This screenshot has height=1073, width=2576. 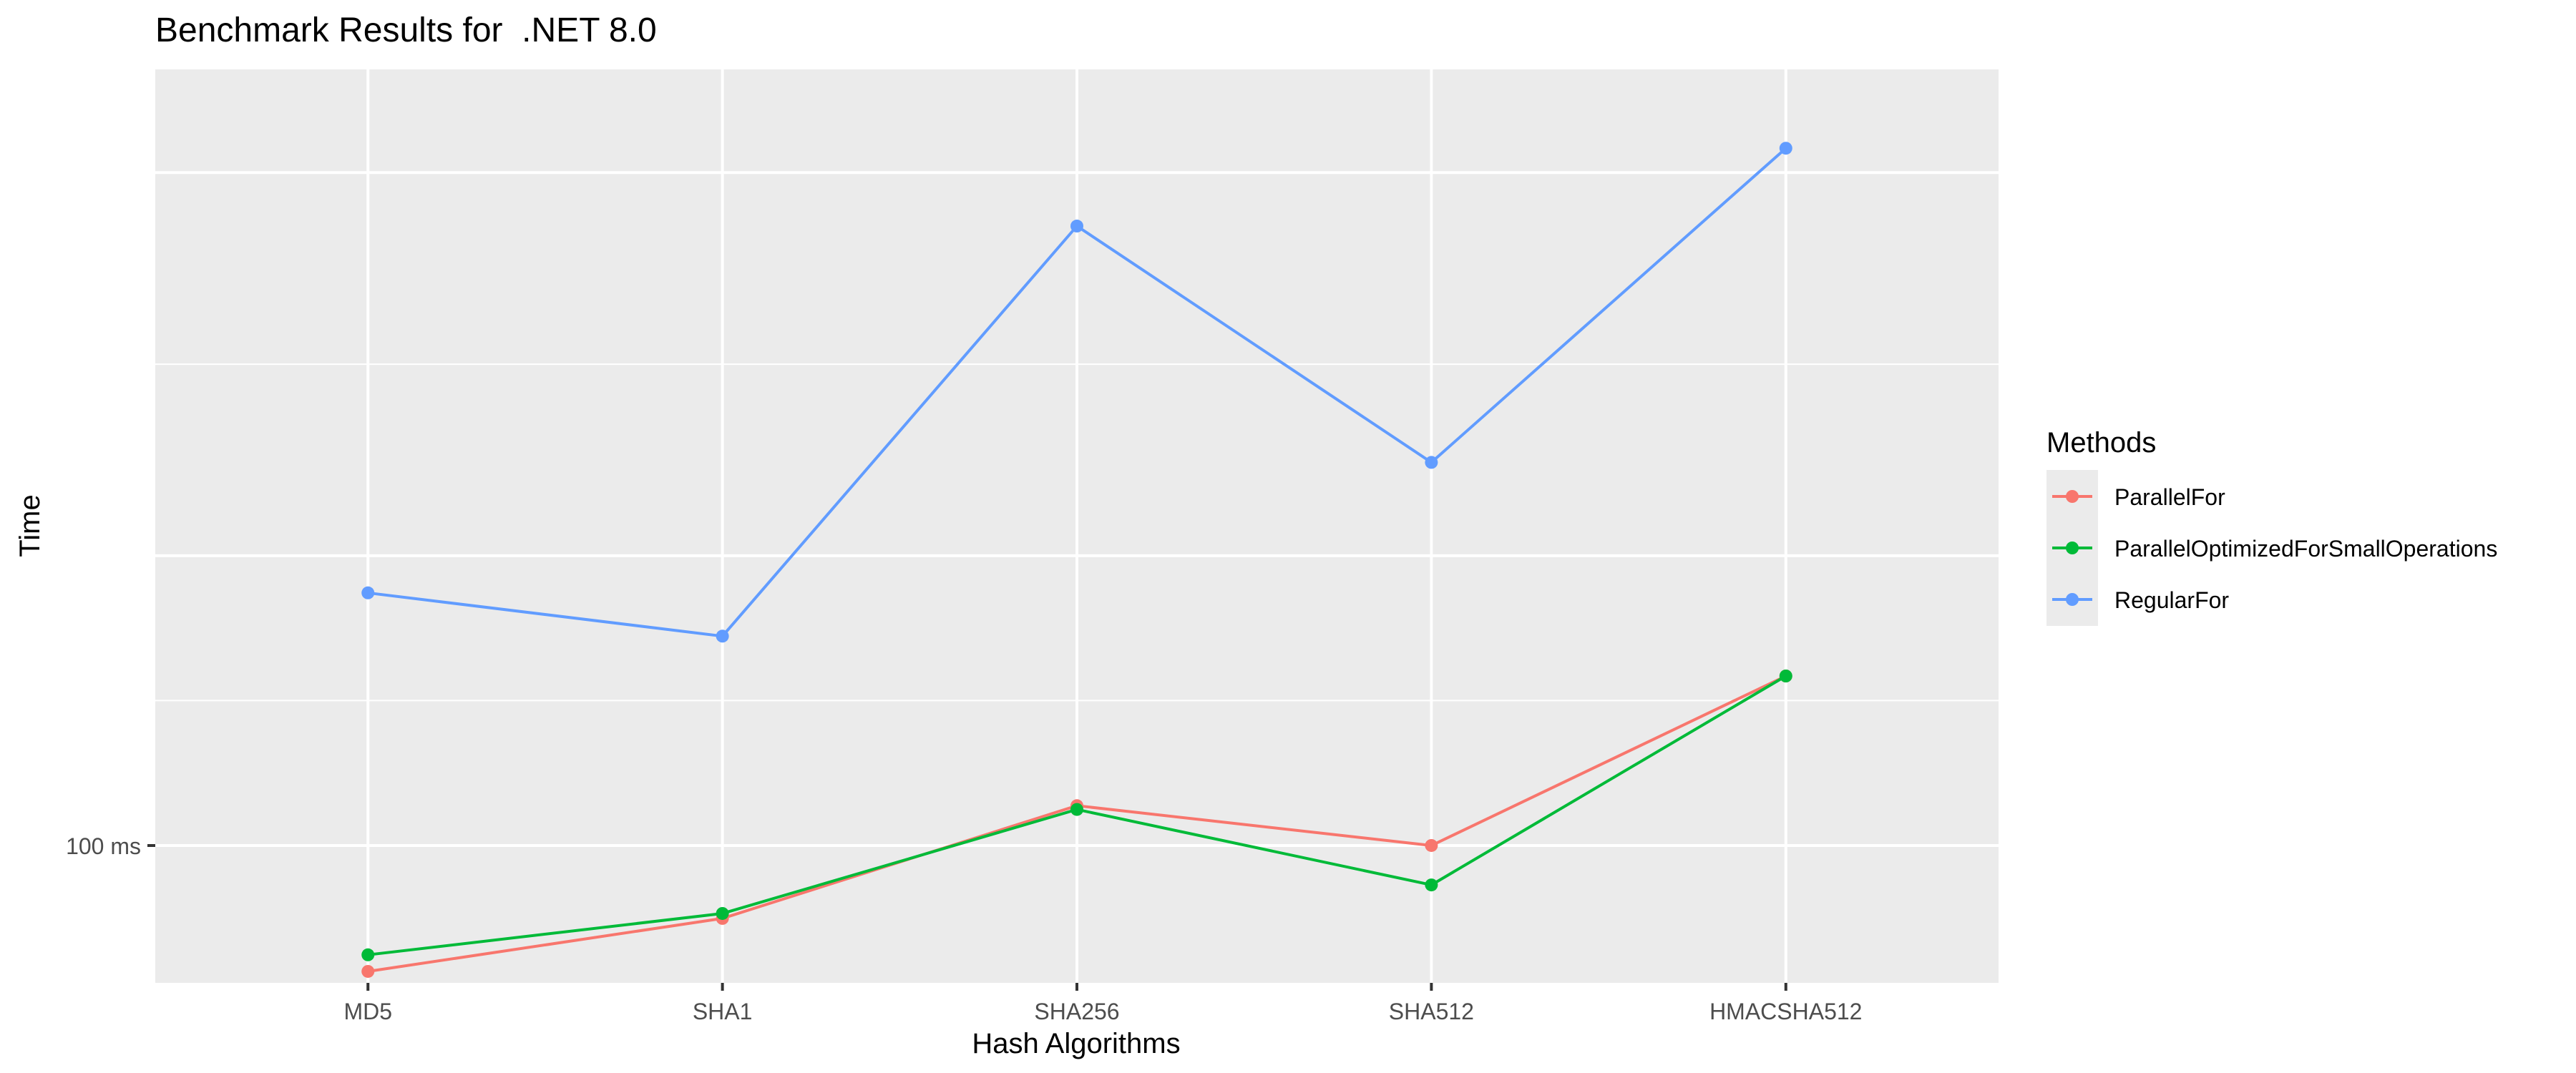 I want to click on x-tick-label: SHA256, so click(x=1076, y=1011).